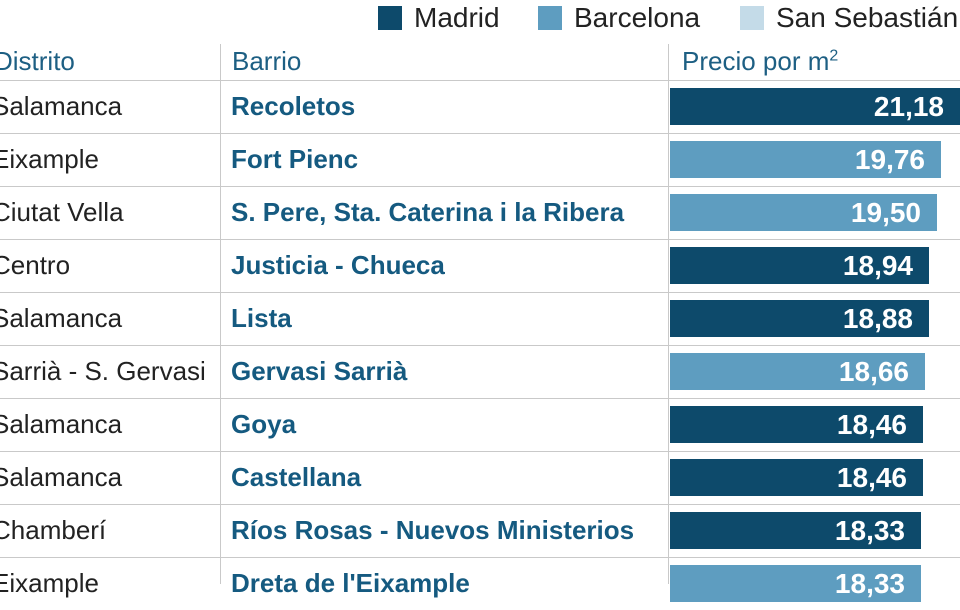 Image resolution: width=960 pixels, height=610 pixels. Describe the element at coordinates (295, 159) in the screenshot. I see `barrio-cell: Fort Pienc` at that location.